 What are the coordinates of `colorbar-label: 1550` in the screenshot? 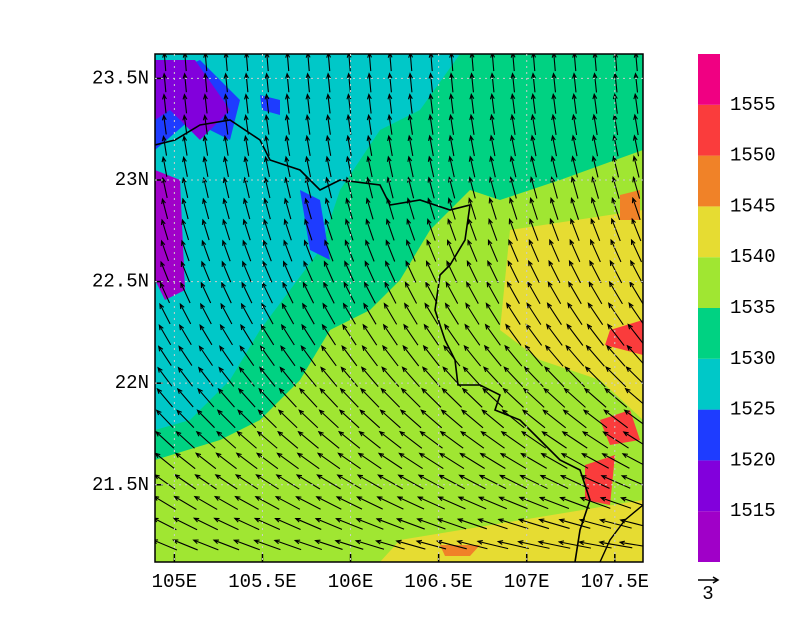 It's located at (753, 156).